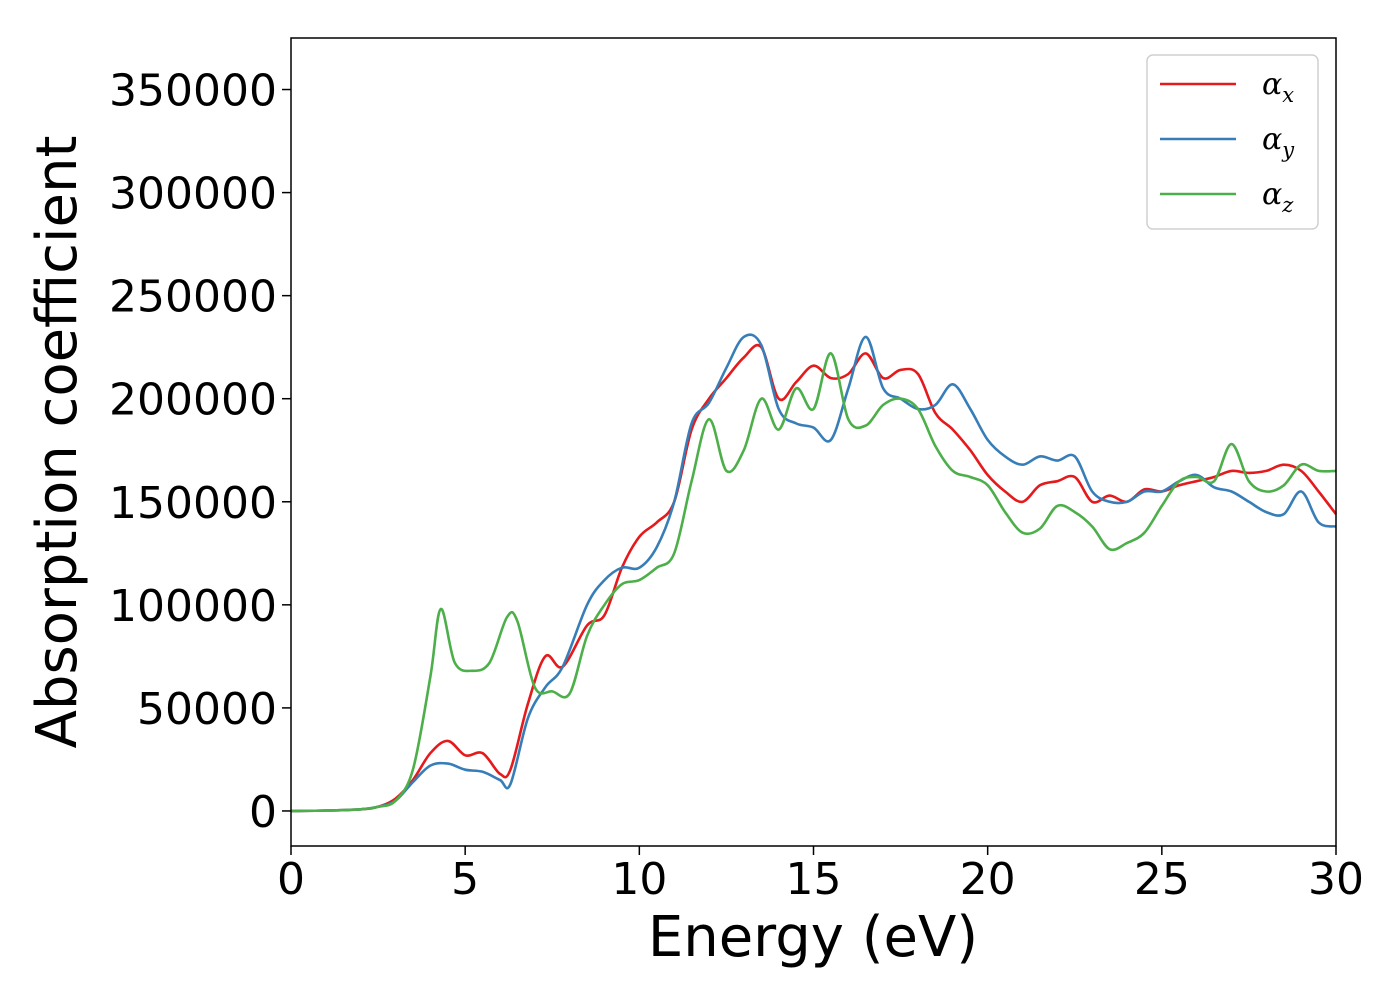 This screenshot has width=1400, height=1000. Describe the element at coordinates (193, 194) in the screenshot. I see `y-tick-label: 300000` at that location.